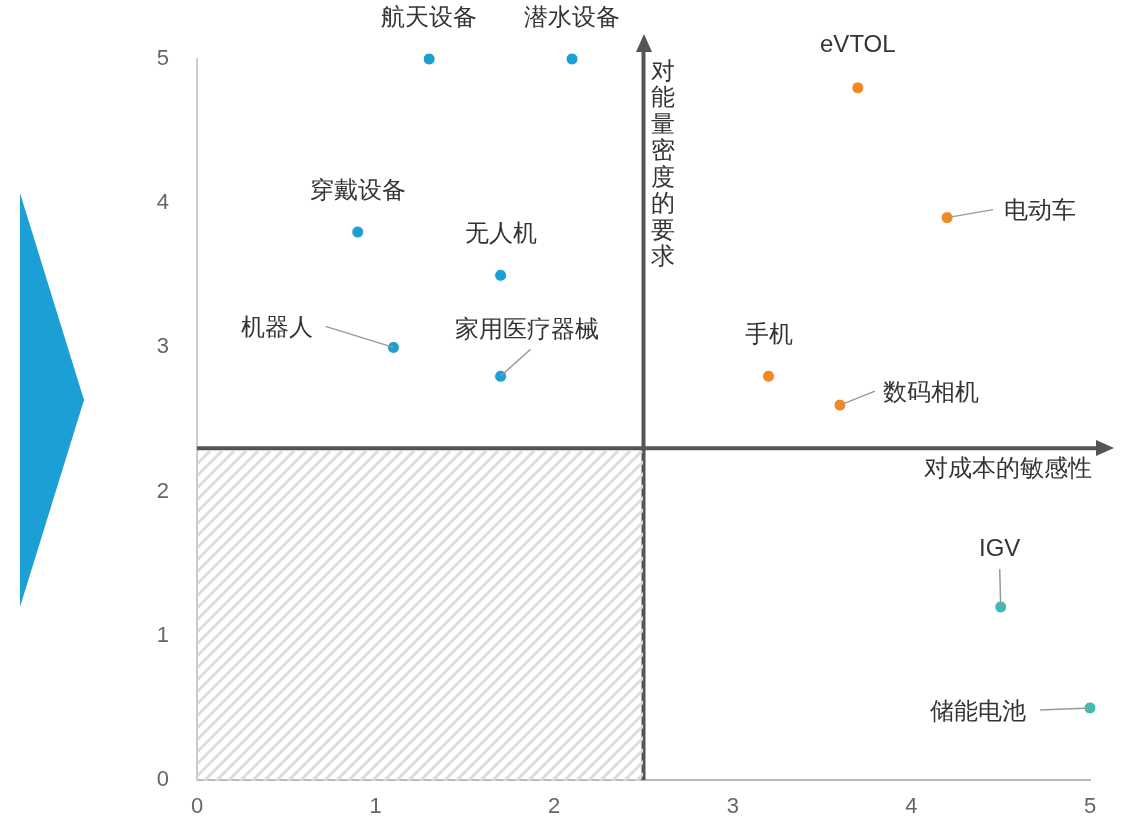 The width and height of the screenshot is (1127, 834). What do you see at coordinates (162, 490) in the screenshot?
I see `y-tick-label: 2` at bounding box center [162, 490].